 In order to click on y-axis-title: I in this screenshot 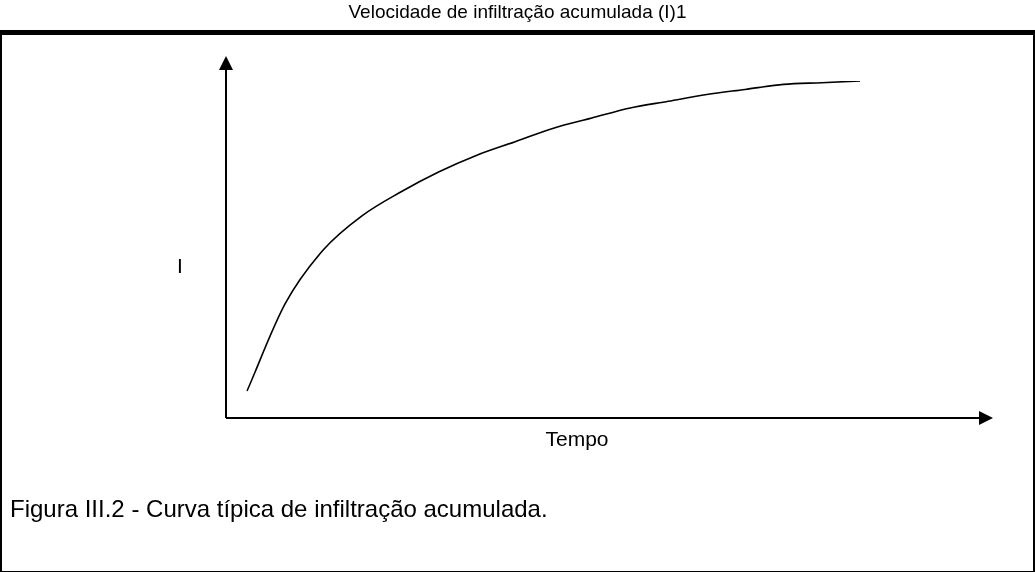, I will do `click(180, 265)`.